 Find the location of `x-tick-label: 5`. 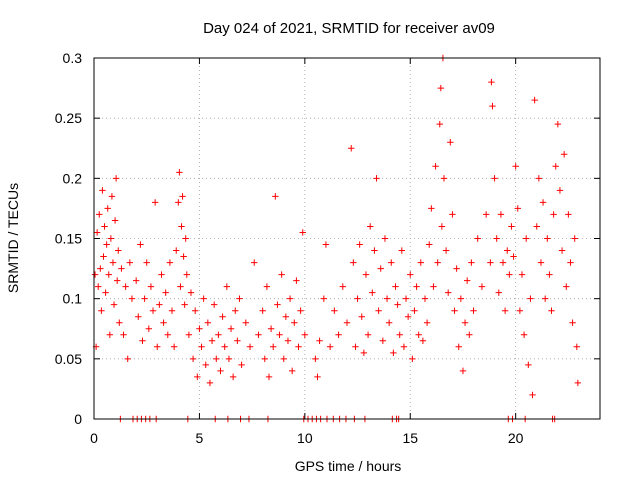

x-tick-label: 5 is located at coordinates (200, 438).